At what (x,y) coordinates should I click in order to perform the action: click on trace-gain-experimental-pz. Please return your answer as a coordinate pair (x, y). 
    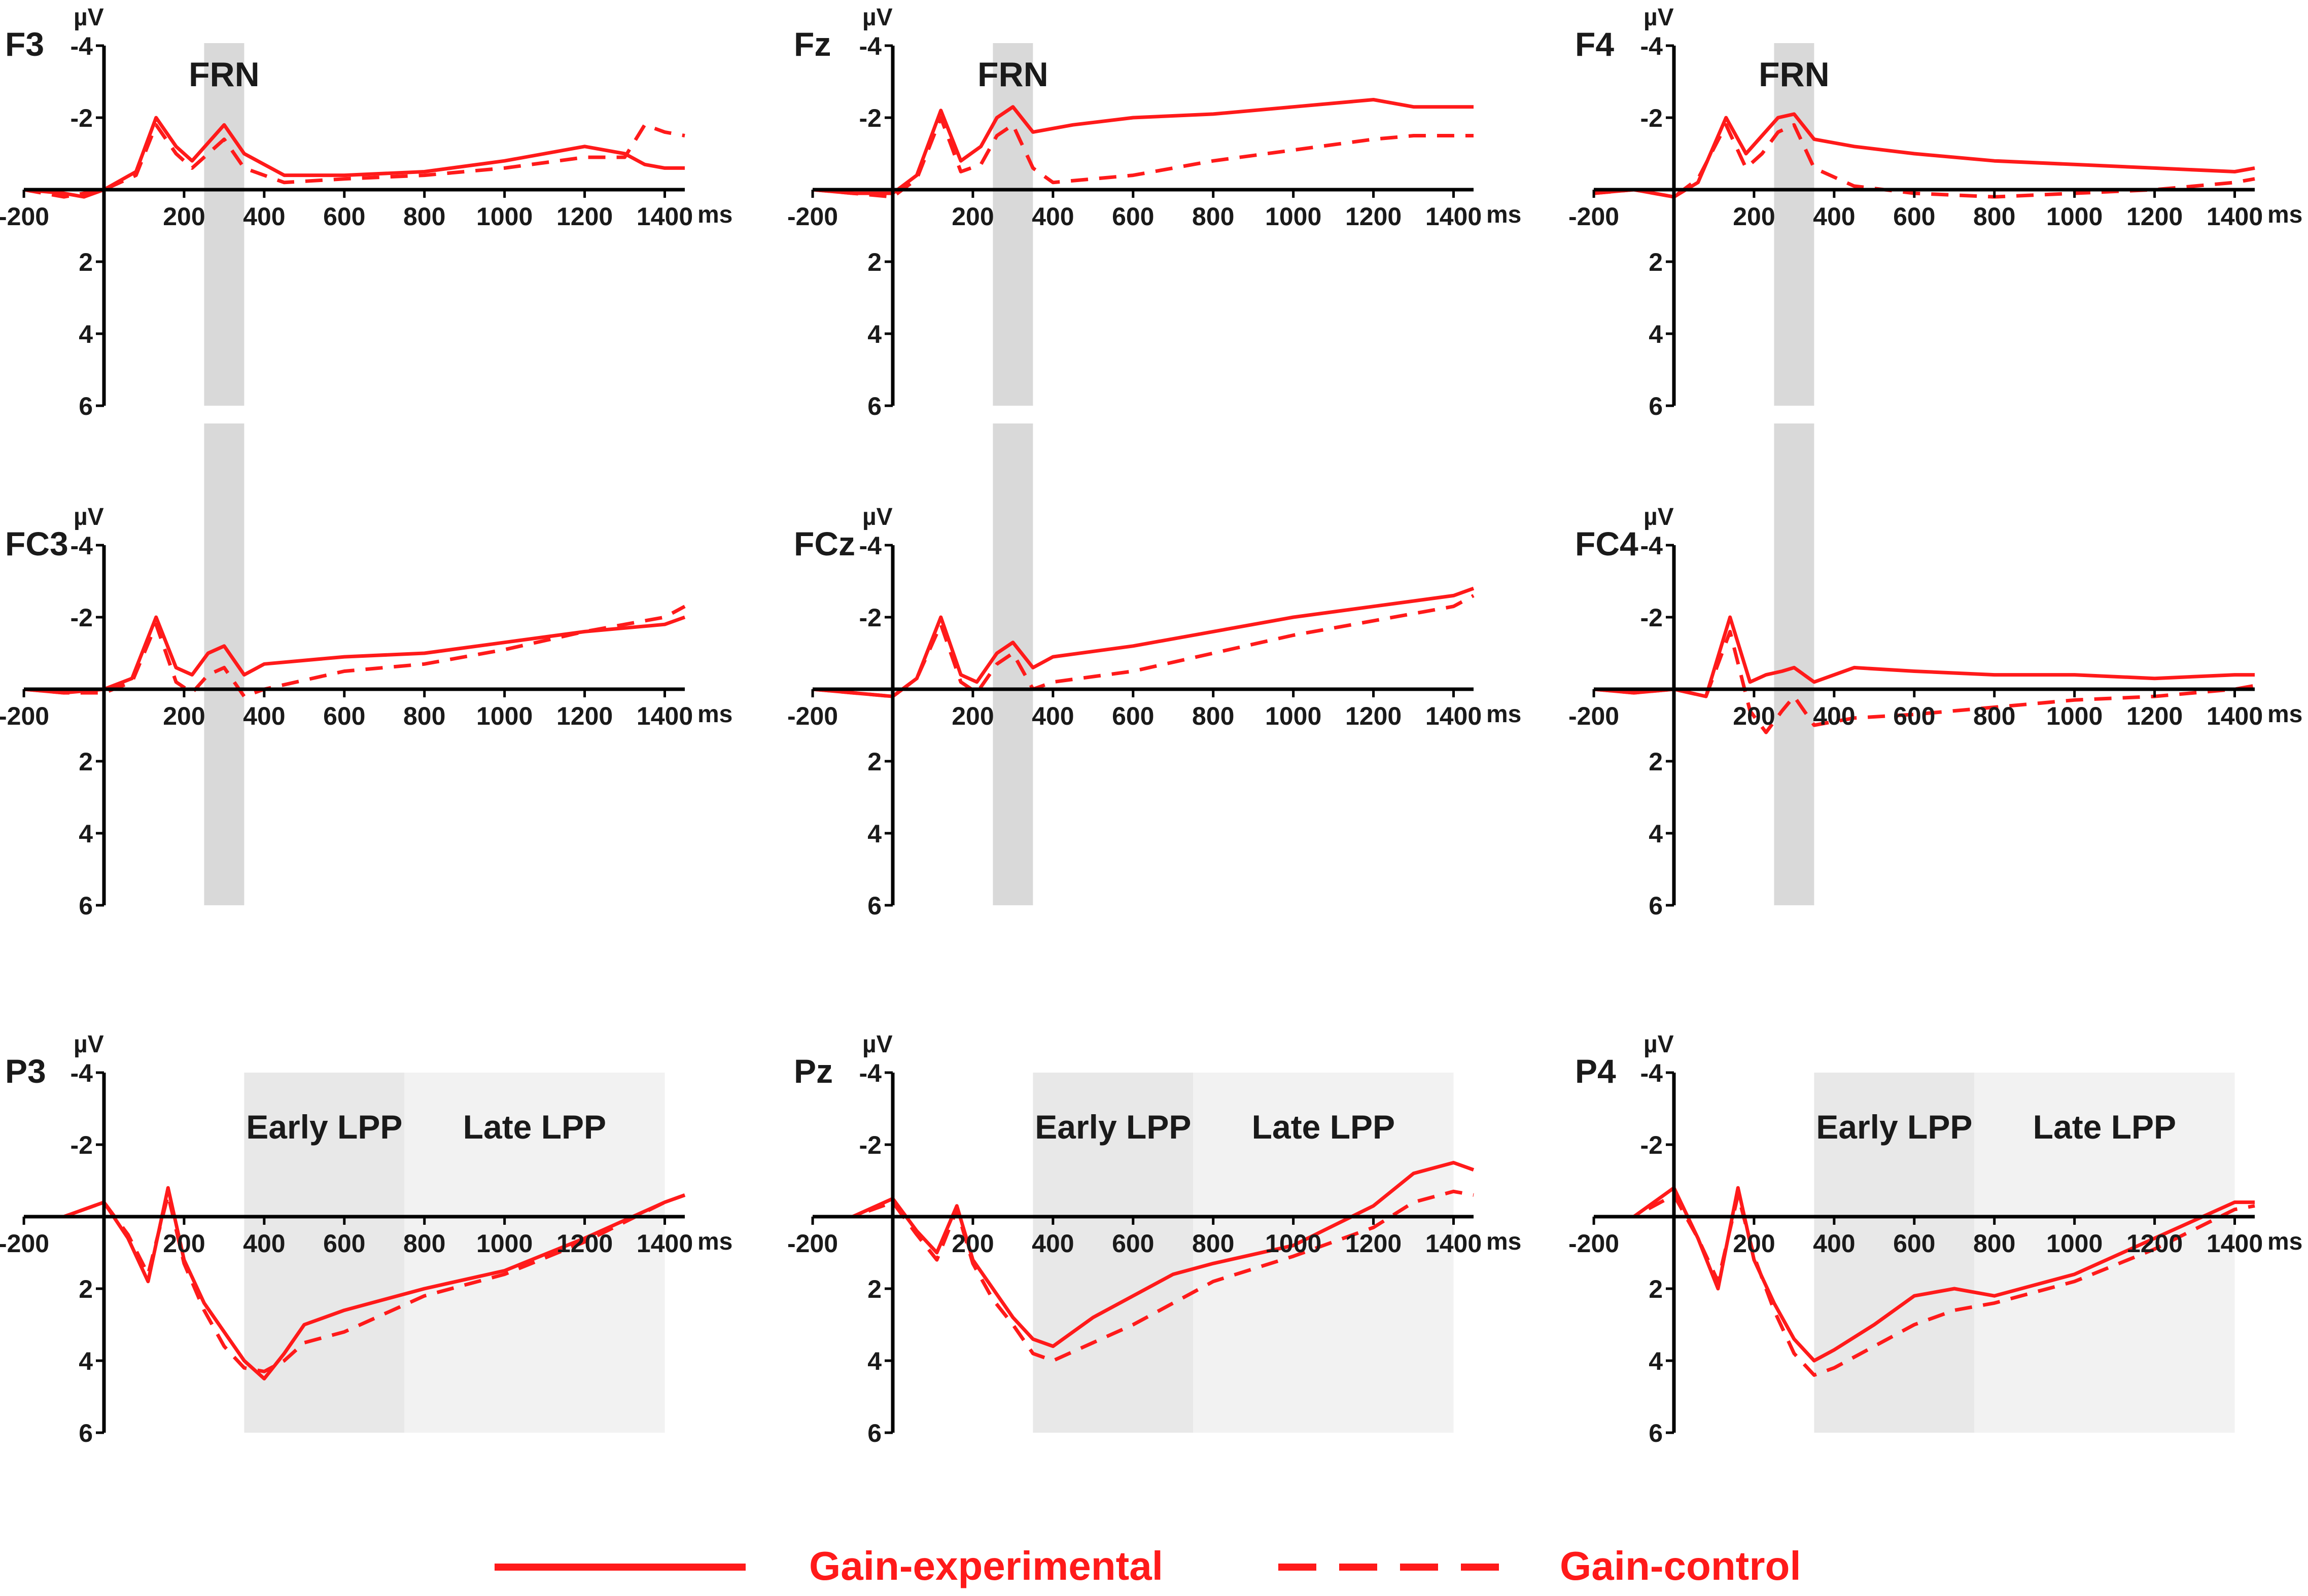
    Looking at the image, I should click on (1144, 1255).